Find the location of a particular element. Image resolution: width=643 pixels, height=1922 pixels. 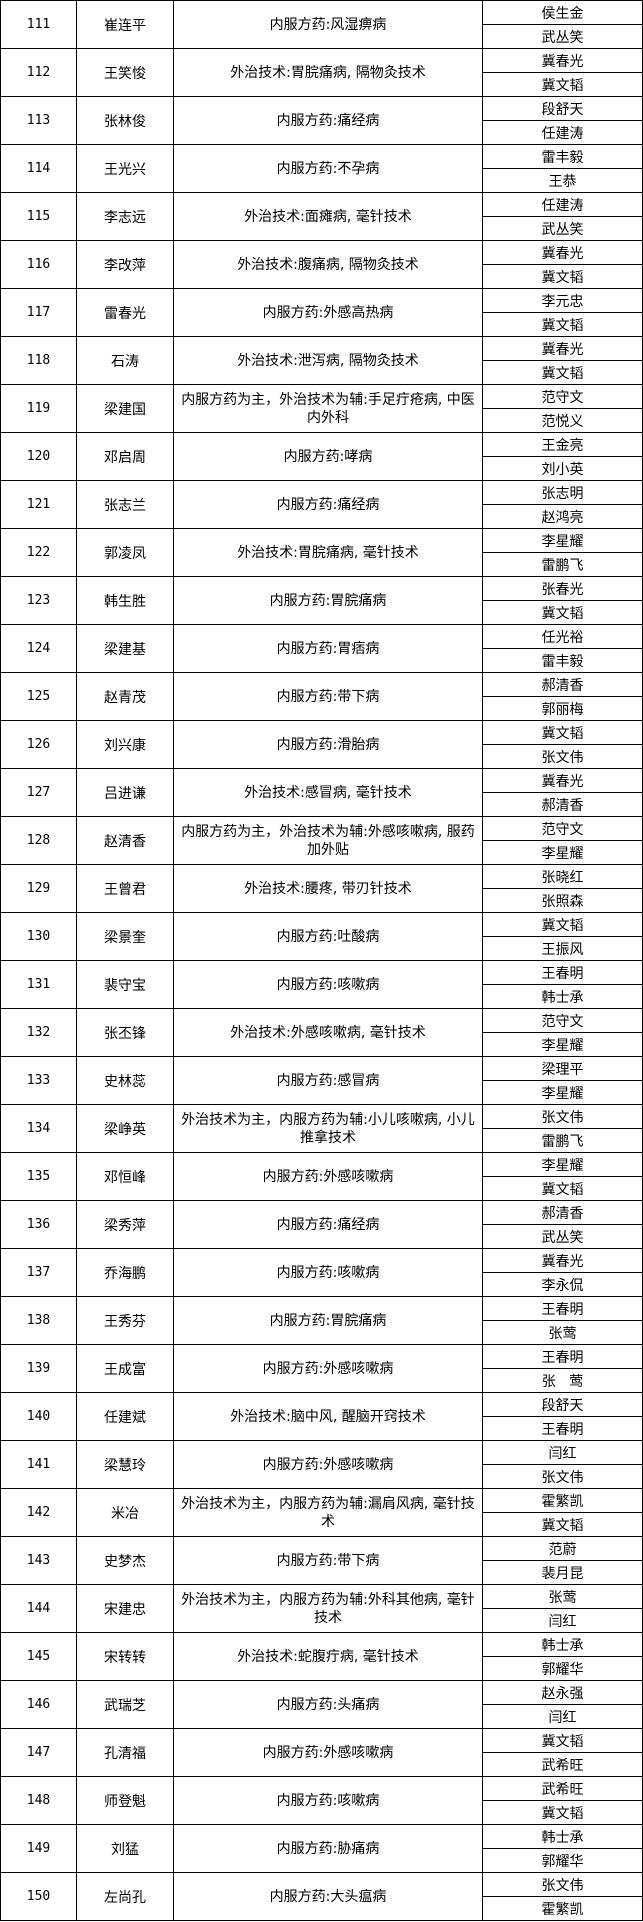

table-row: 128 赵清香 内服方药为主，外治技术为辅:外感咳嗽病, 服药加外贴 范守文 李星耀 is located at coordinates (322, 841).